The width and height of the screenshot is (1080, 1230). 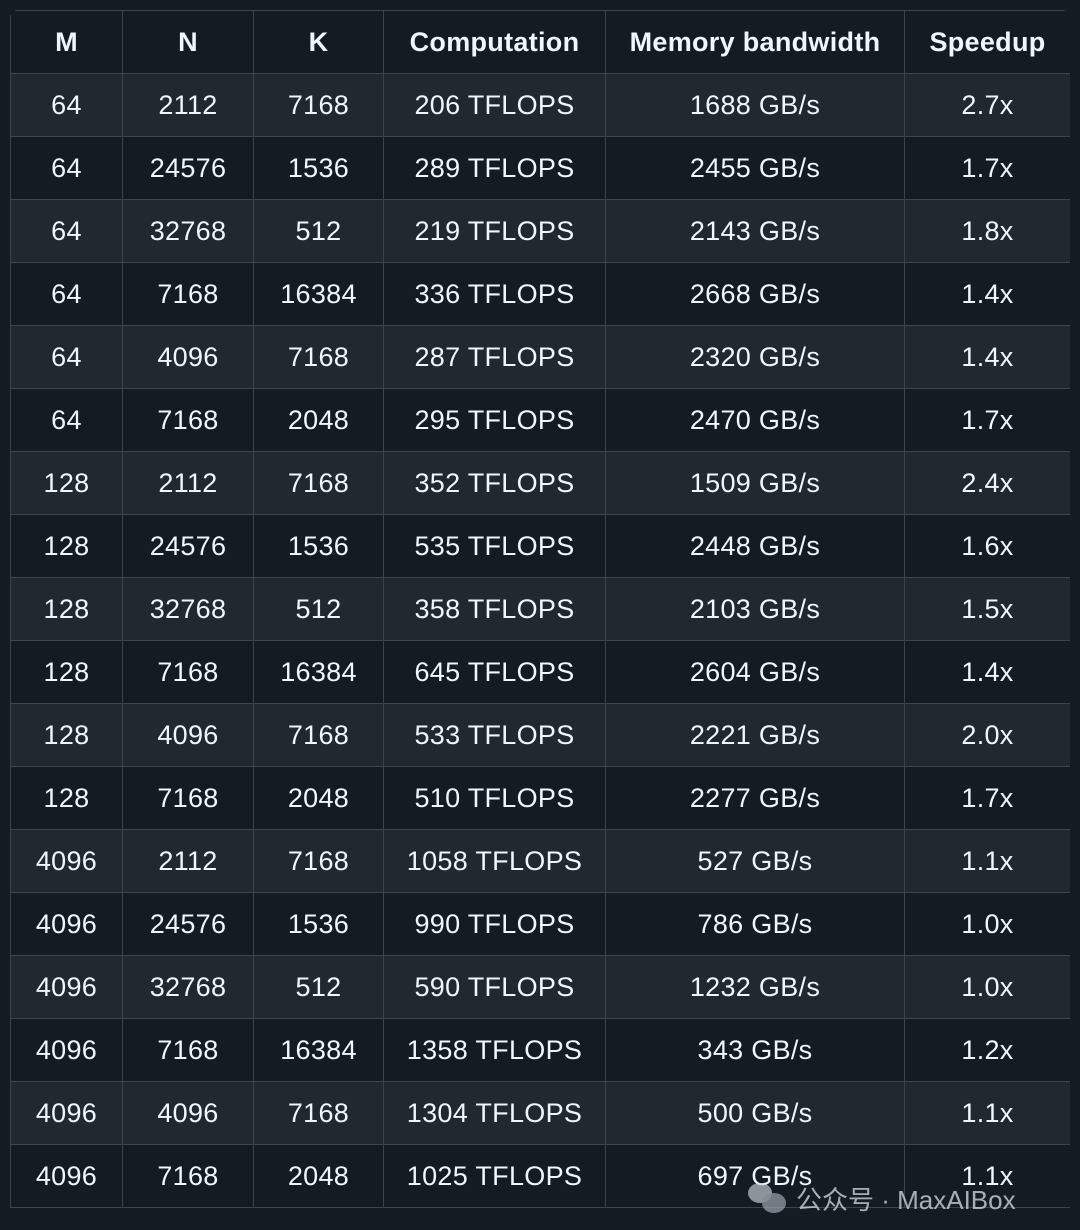 I want to click on cell-computation: 206 TFLOPS, so click(x=494, y=105).